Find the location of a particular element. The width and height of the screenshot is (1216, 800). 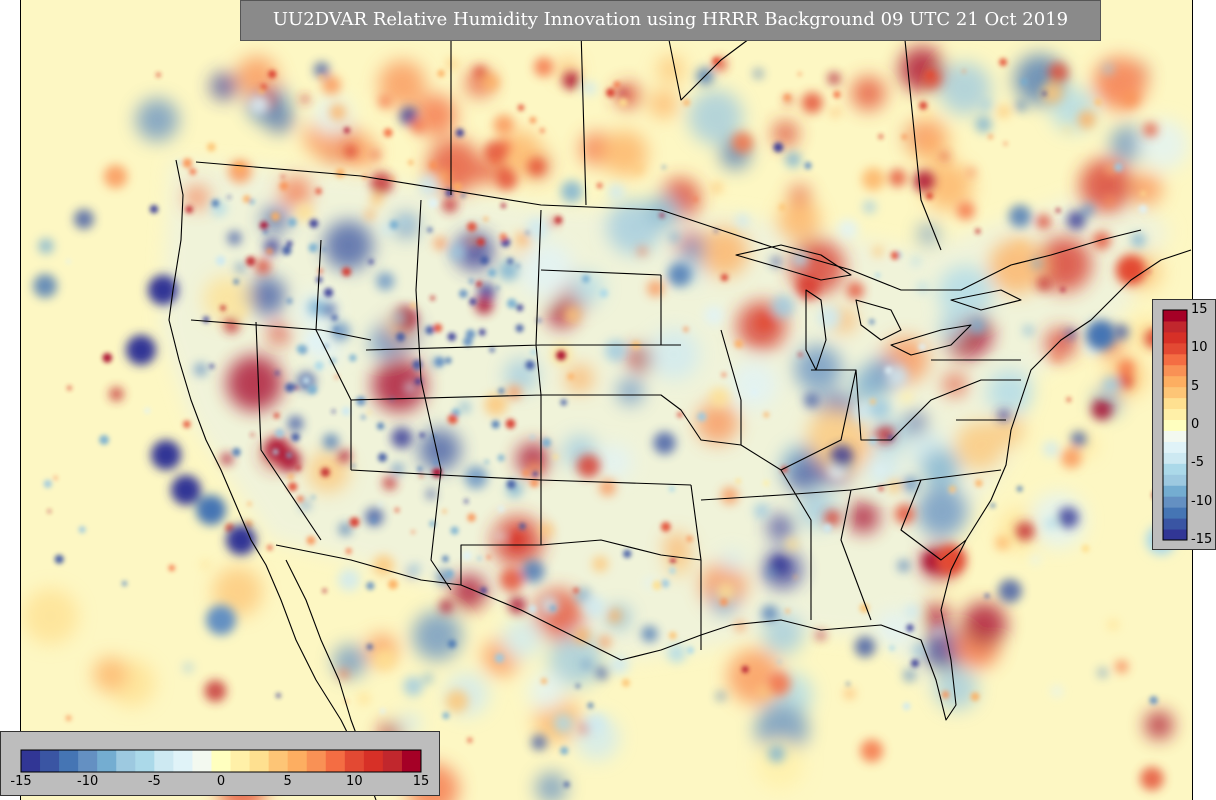

vertical-colorbar-tick-label: 0 is located at coordinates (1195, 424).